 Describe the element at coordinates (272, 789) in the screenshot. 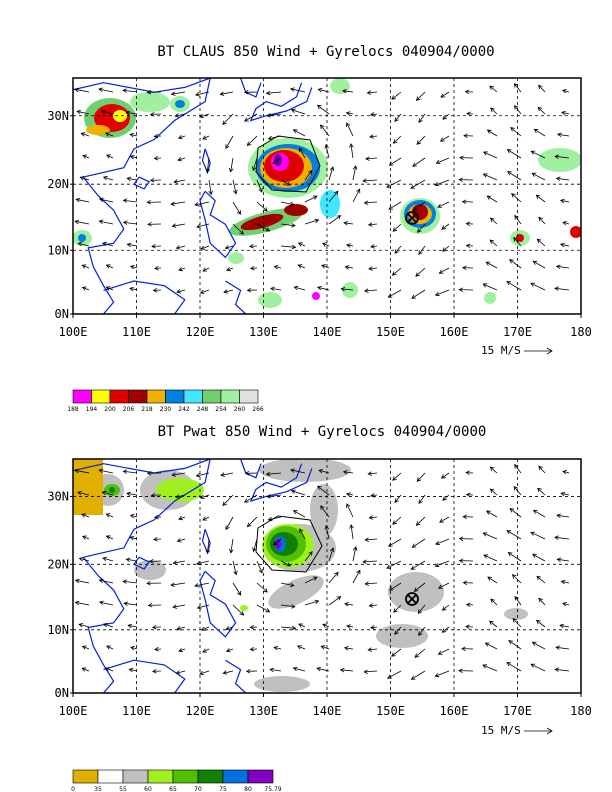

I see `colorbar-label: 75.79` at that location.